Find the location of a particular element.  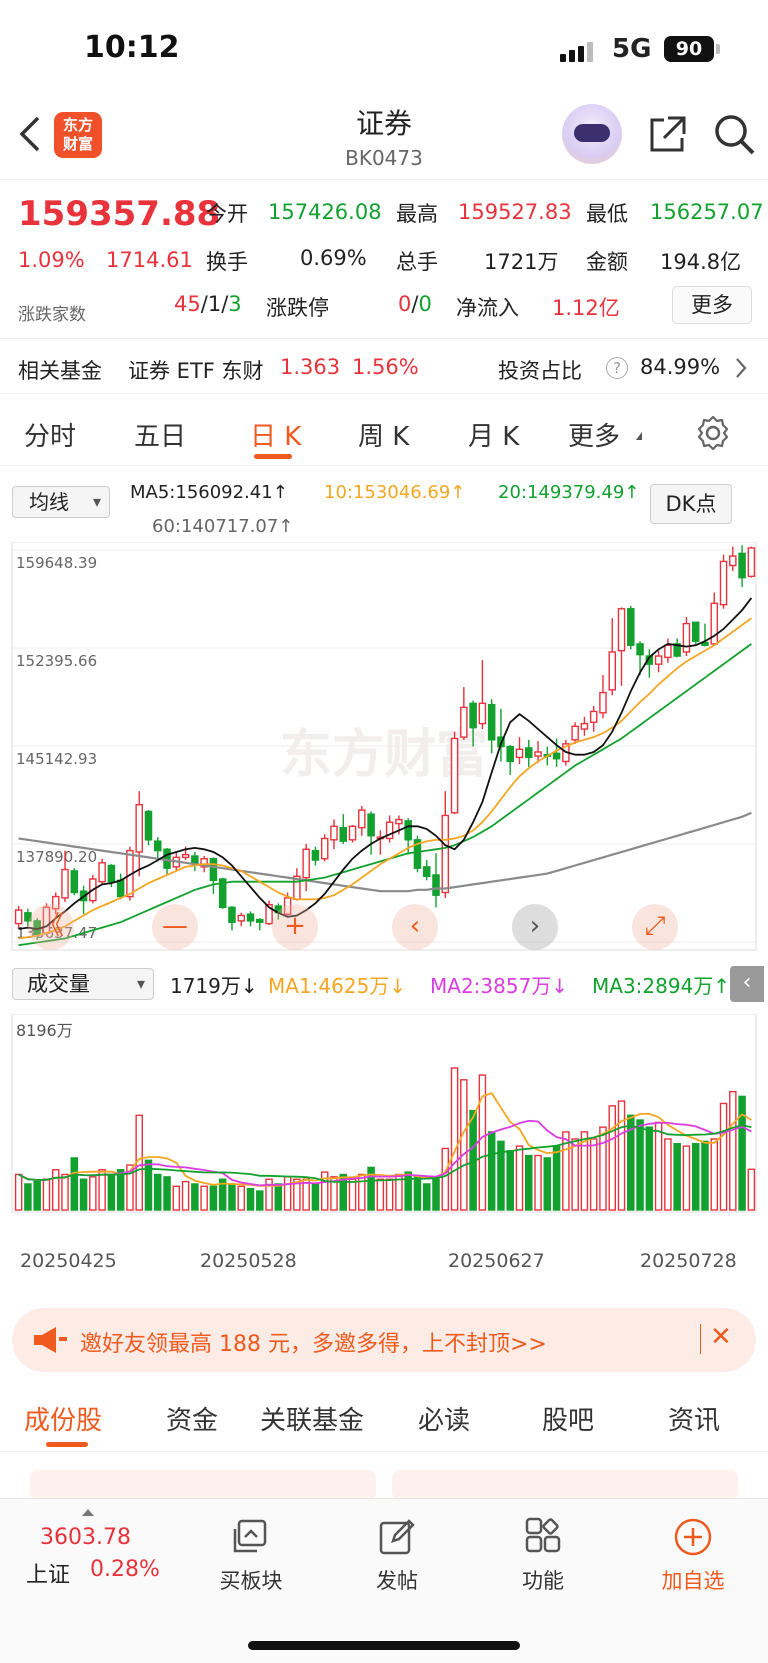

share-icon is located at coordinates (667, 135).